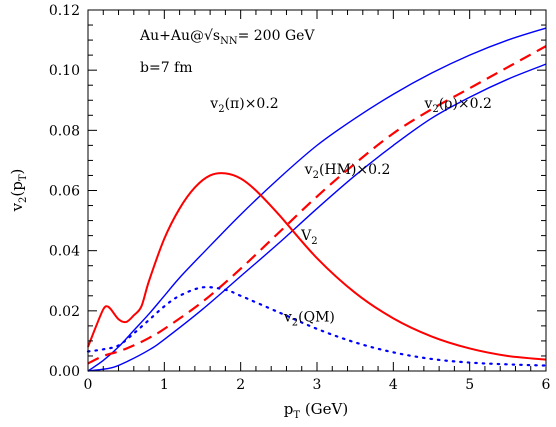  What do you see at coordinates (64, 71) in the screenshot?
I see `y-tick-label: 0.10` at bounding box center [64, 71].